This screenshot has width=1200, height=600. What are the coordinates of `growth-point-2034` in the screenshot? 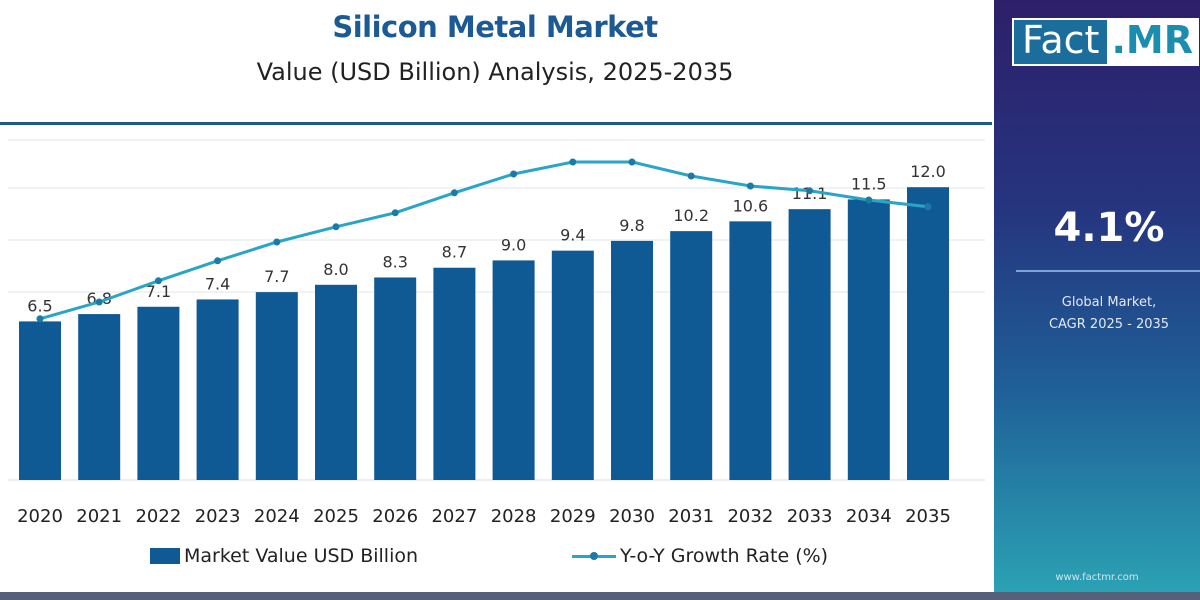 It's located at (869, 200).